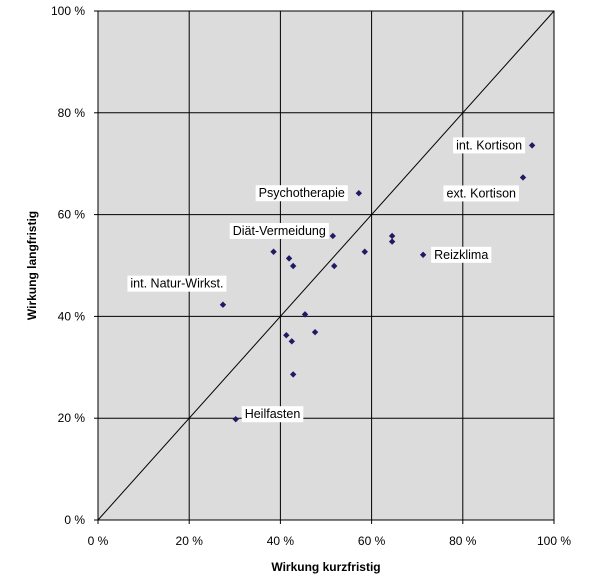 The image size is (602, 581). I want to click on x-tick-label: 80 %, so click(463, 541).